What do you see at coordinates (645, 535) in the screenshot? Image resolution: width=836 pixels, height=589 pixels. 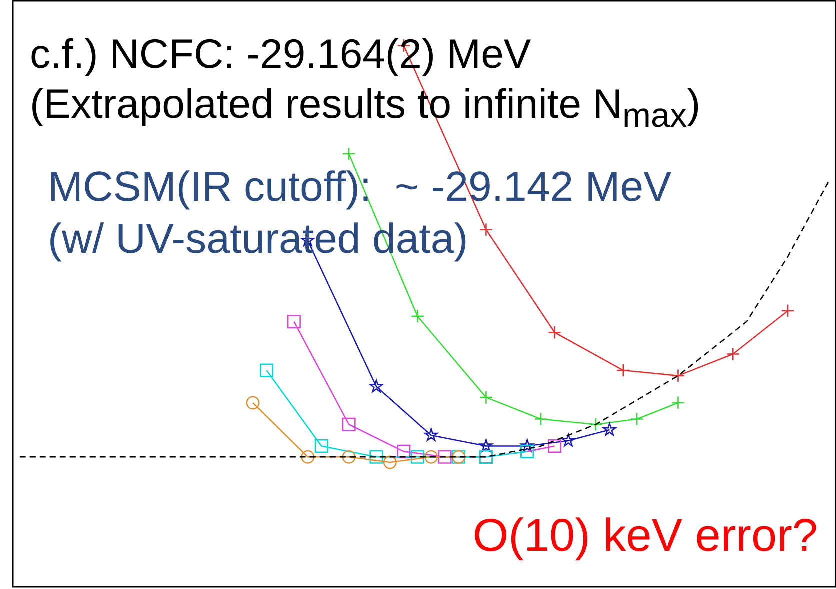 I see `annotation: O(10) keV error?` at bounding box center [645, 535].